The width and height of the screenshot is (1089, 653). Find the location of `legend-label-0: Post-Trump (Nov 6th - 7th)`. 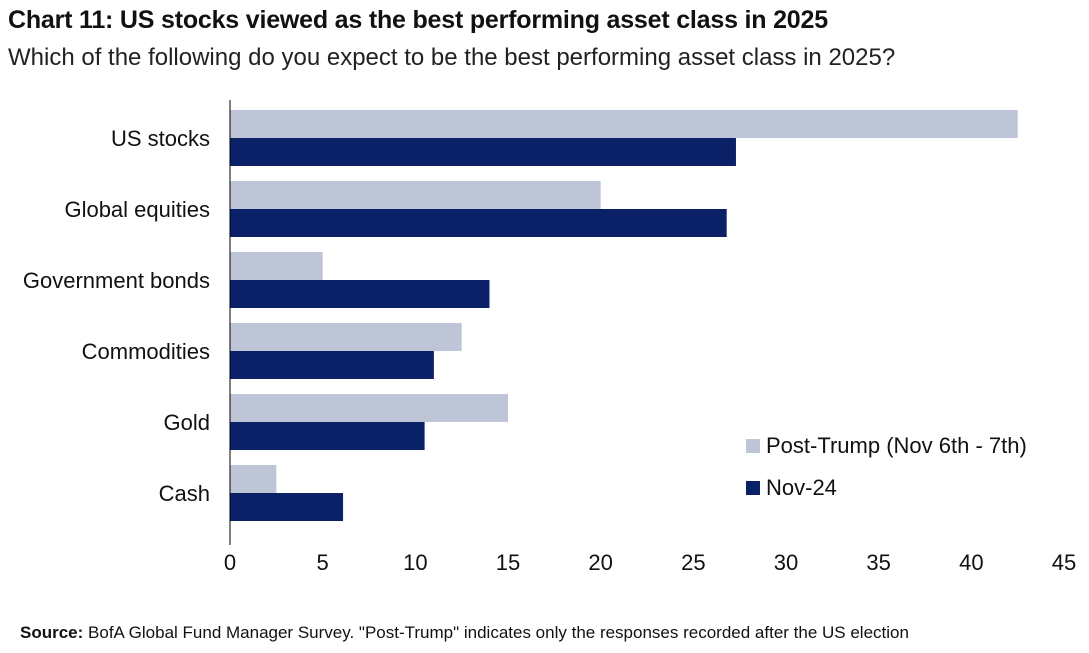

legend-label-0: Post-Trump (Nov 6th - 7th) is located at coordinates (896, 445).